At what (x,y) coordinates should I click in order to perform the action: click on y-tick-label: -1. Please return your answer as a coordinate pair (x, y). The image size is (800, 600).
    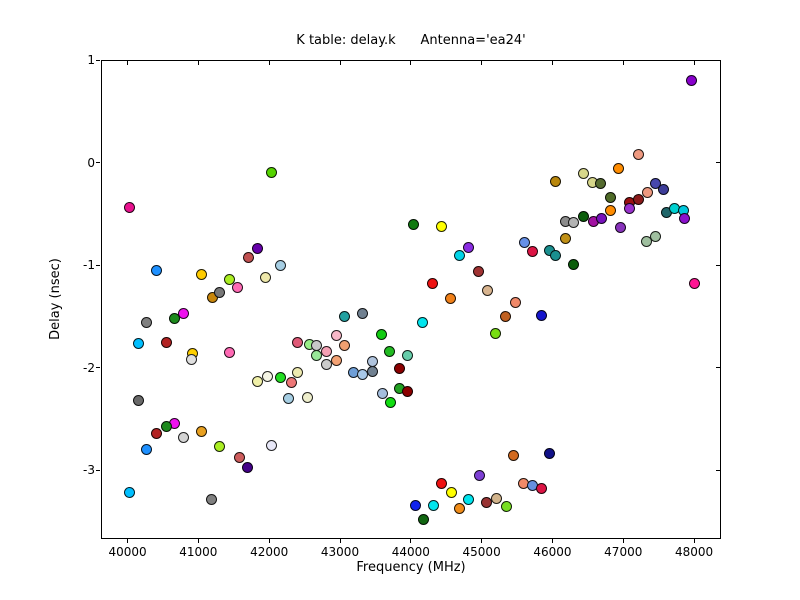
    Looking at the image, I should click on (89, 265).